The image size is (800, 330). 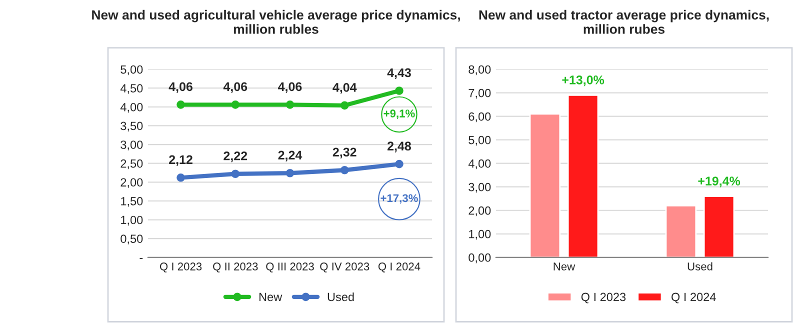 What do you see at coordinates (399, 267) in the screenshot?
I see `x-tick-label: Q I 2024` at bounding box center [399, 267].